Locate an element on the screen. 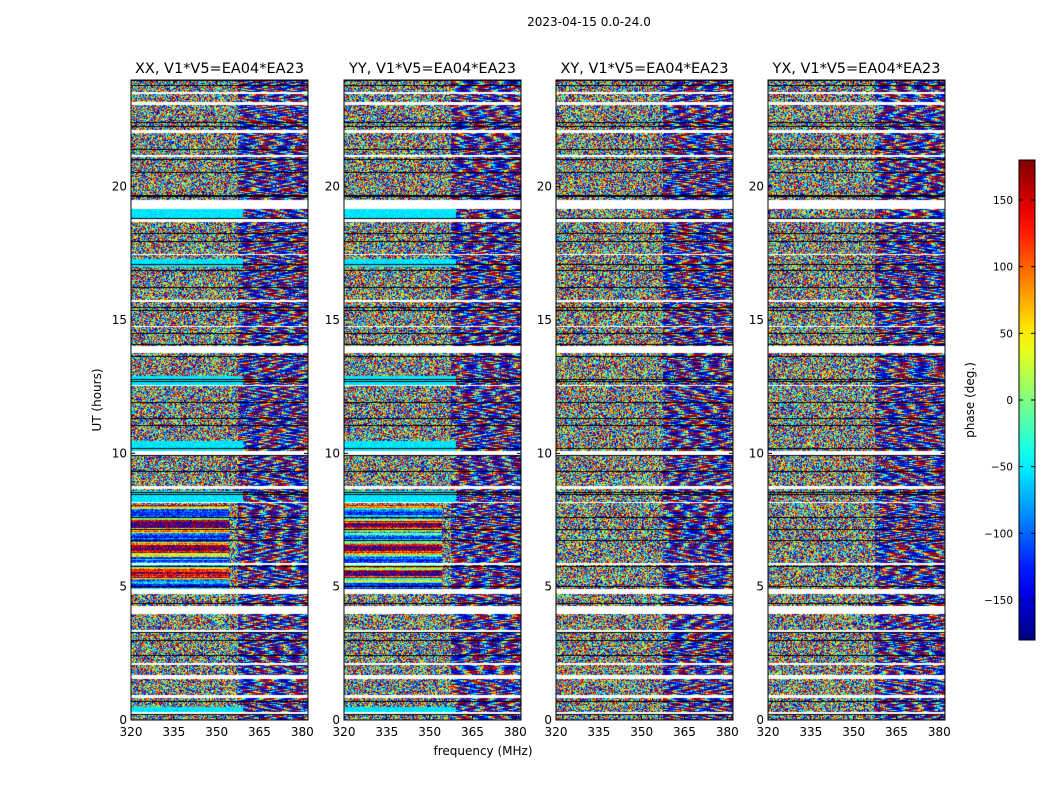  colorbar-tick-label: 150 is located at coordinates (1003, 201).